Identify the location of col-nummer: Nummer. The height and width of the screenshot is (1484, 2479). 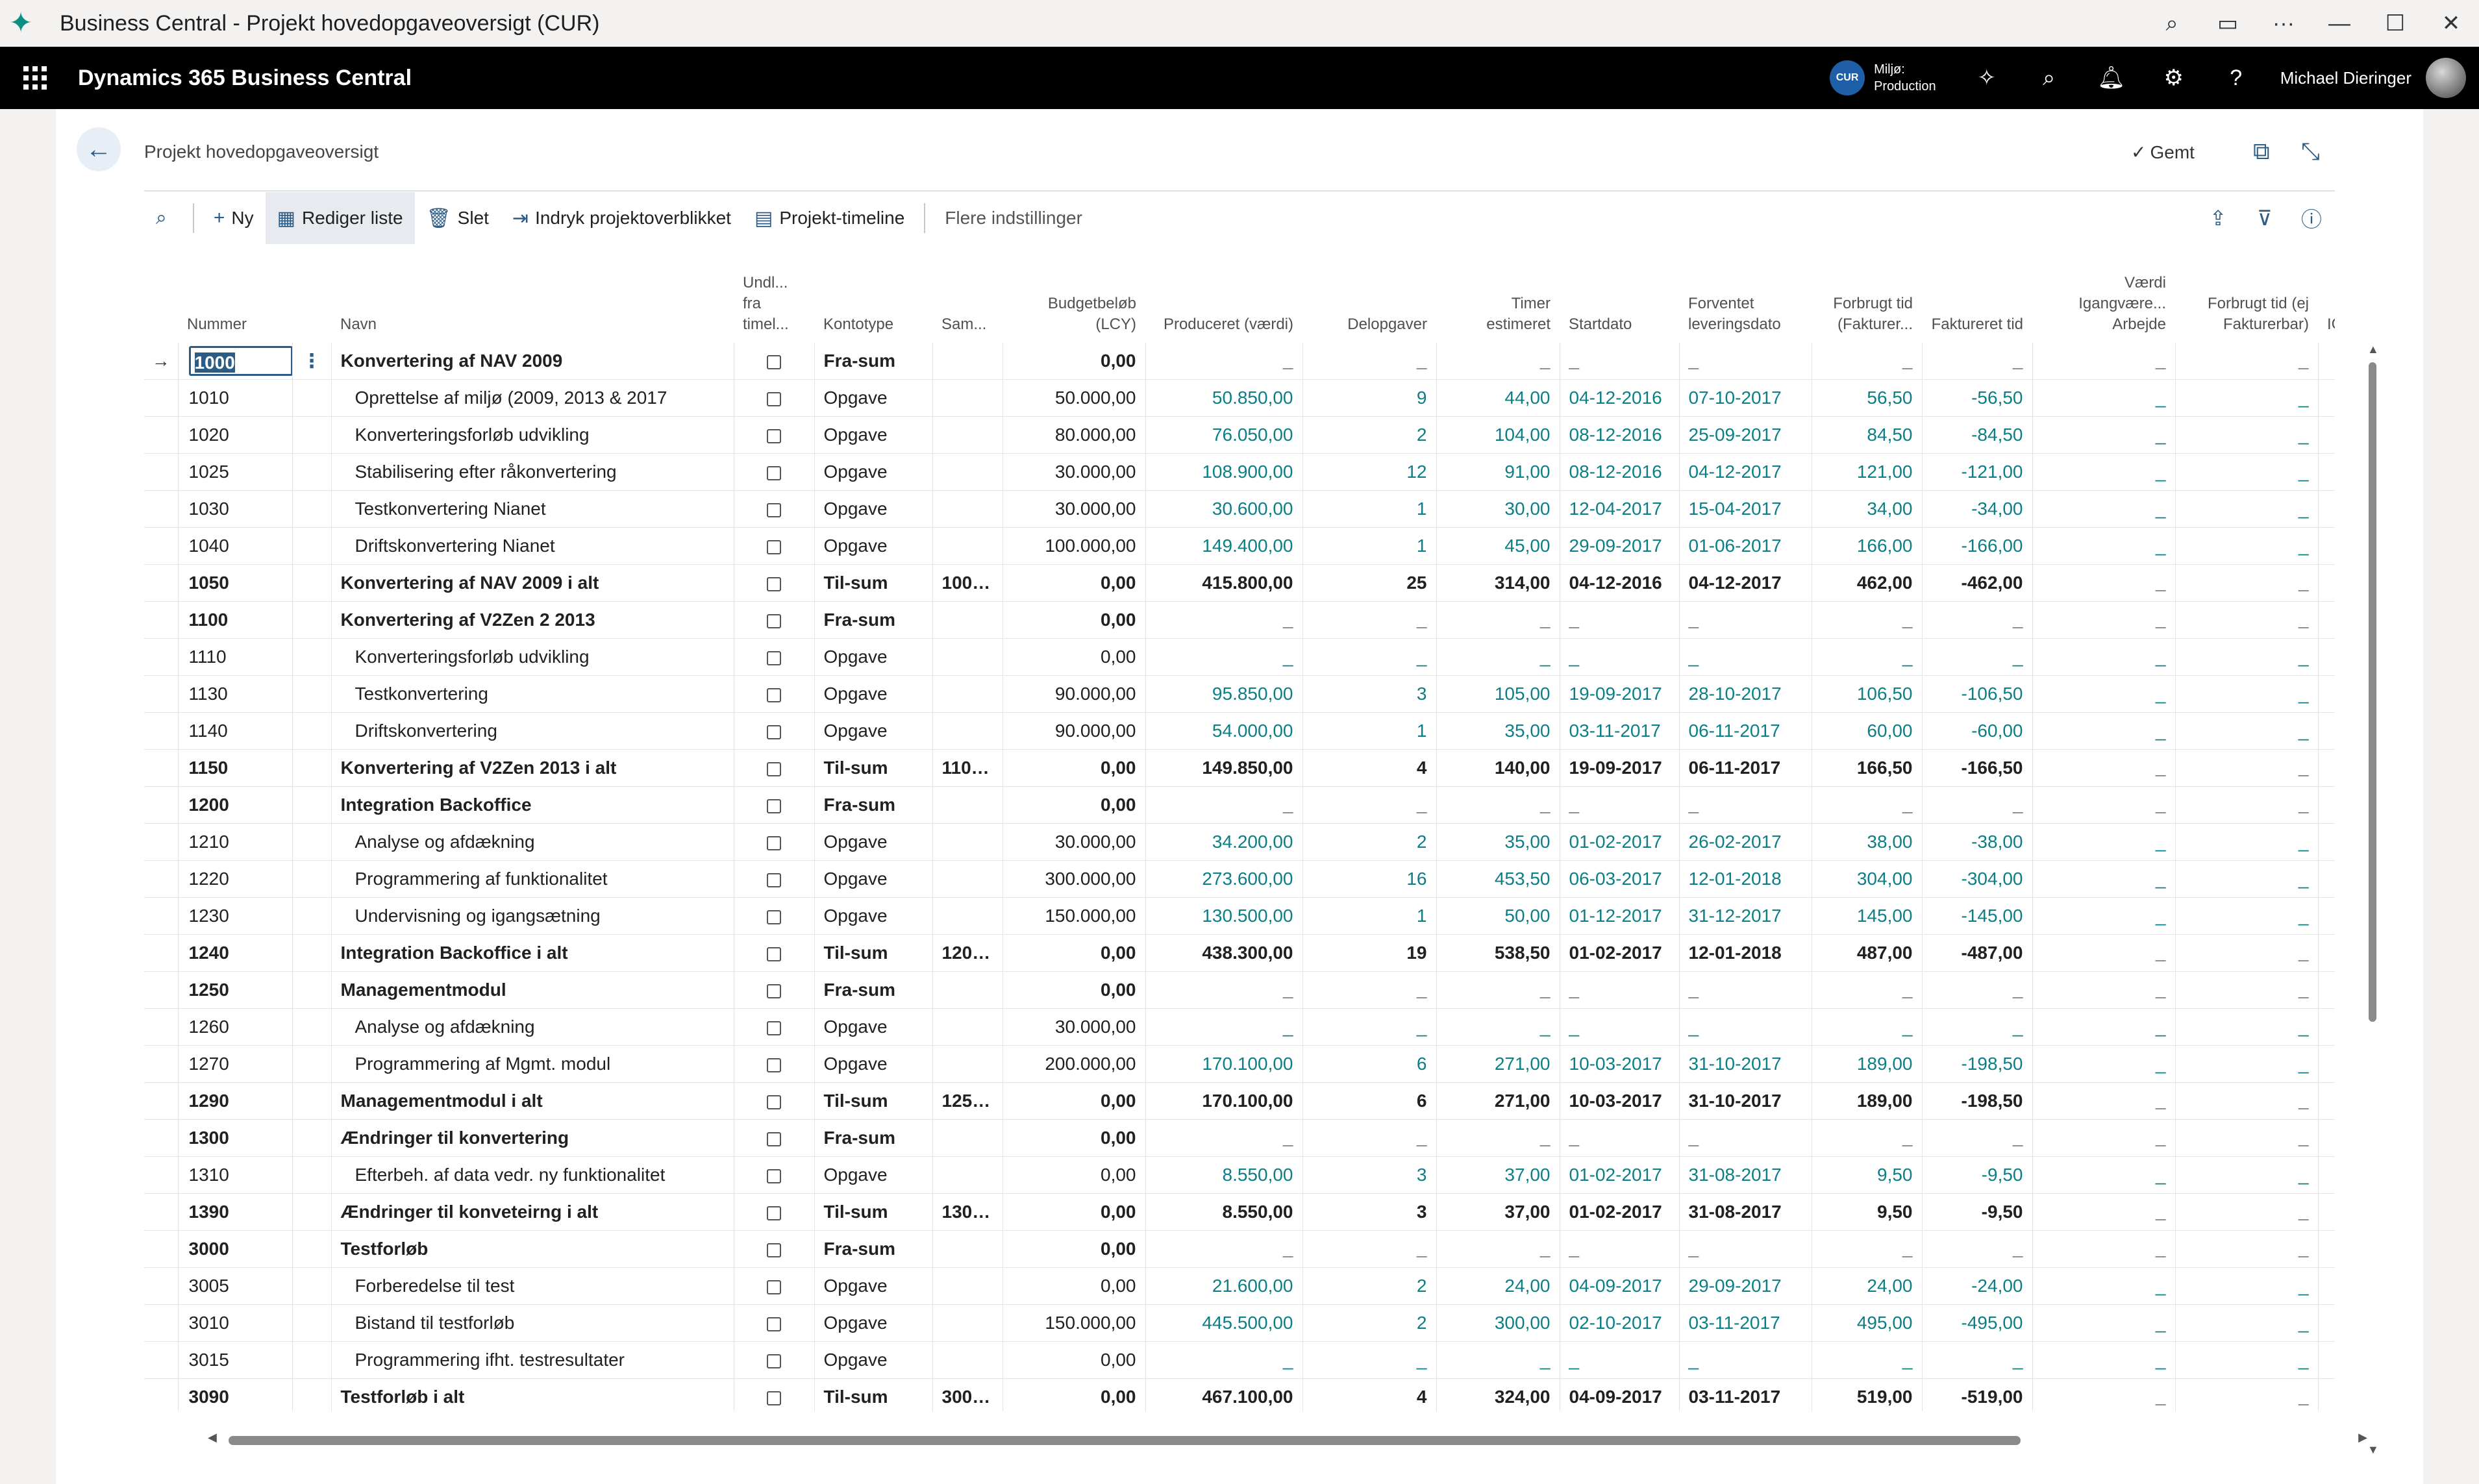
(217, 324).